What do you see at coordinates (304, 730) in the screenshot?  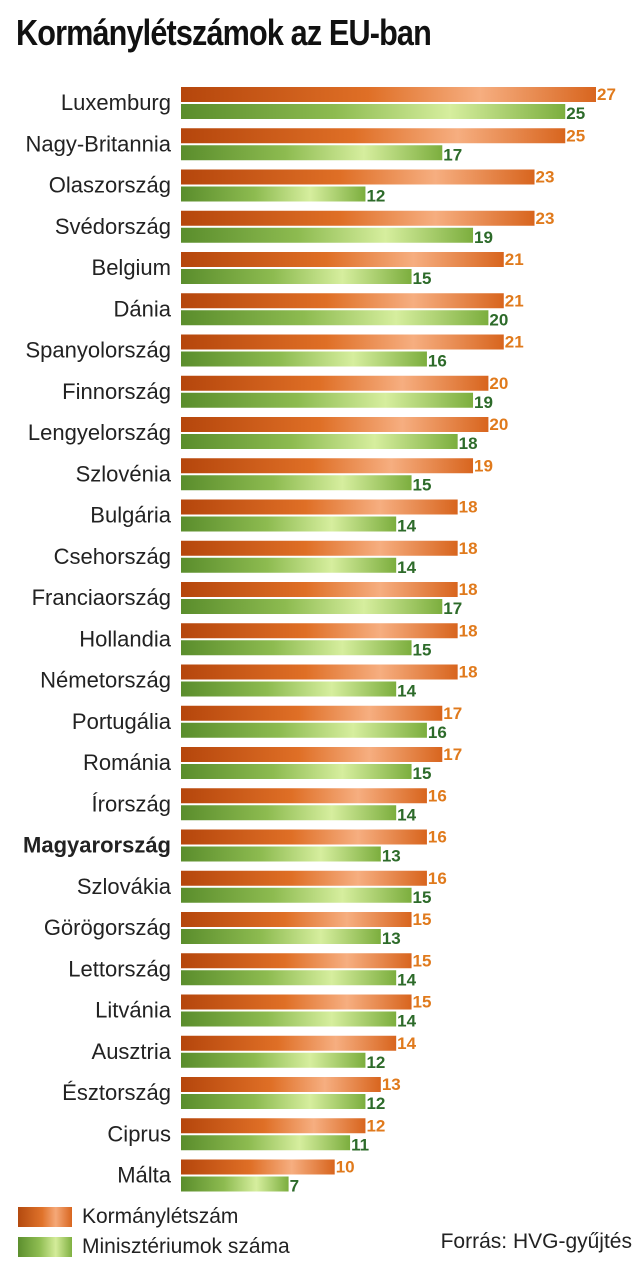 I see `bar-miniszterium-portugalia` at bounding box center [304, 730].